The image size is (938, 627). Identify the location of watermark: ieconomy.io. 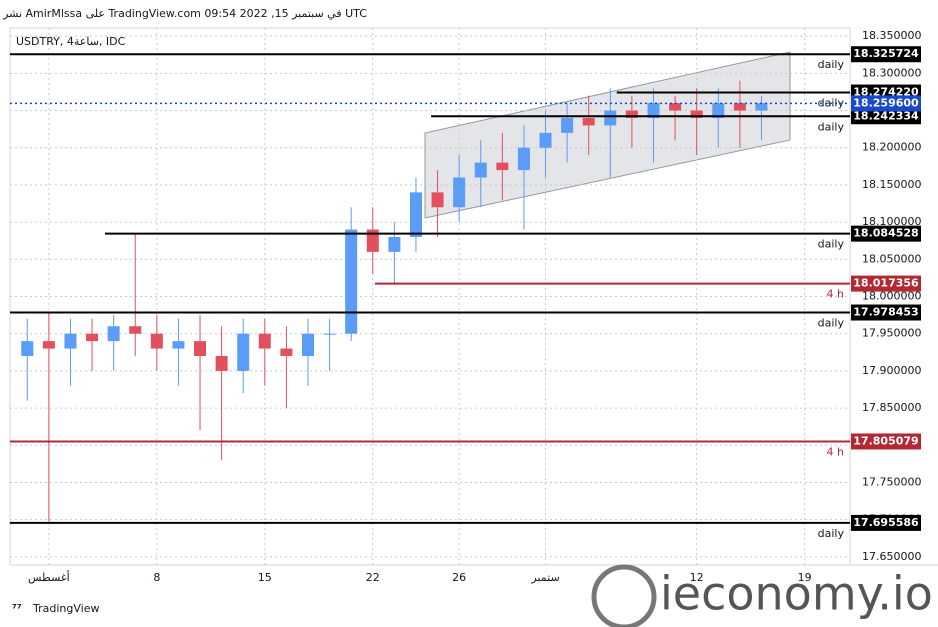
(796, 594).